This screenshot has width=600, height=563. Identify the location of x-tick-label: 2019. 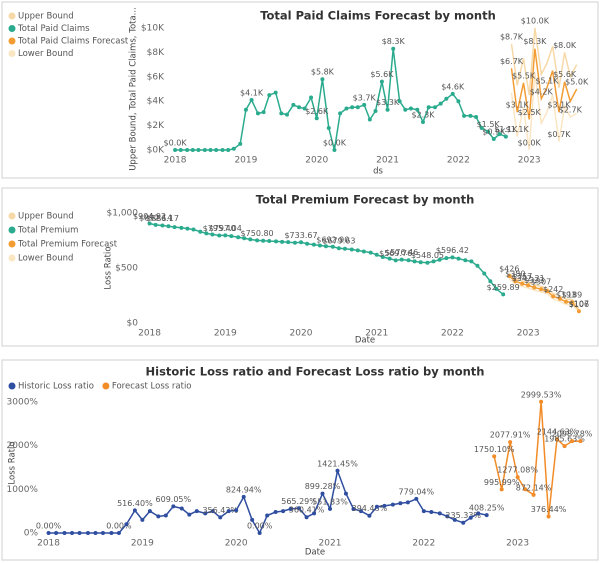
(245, 161).